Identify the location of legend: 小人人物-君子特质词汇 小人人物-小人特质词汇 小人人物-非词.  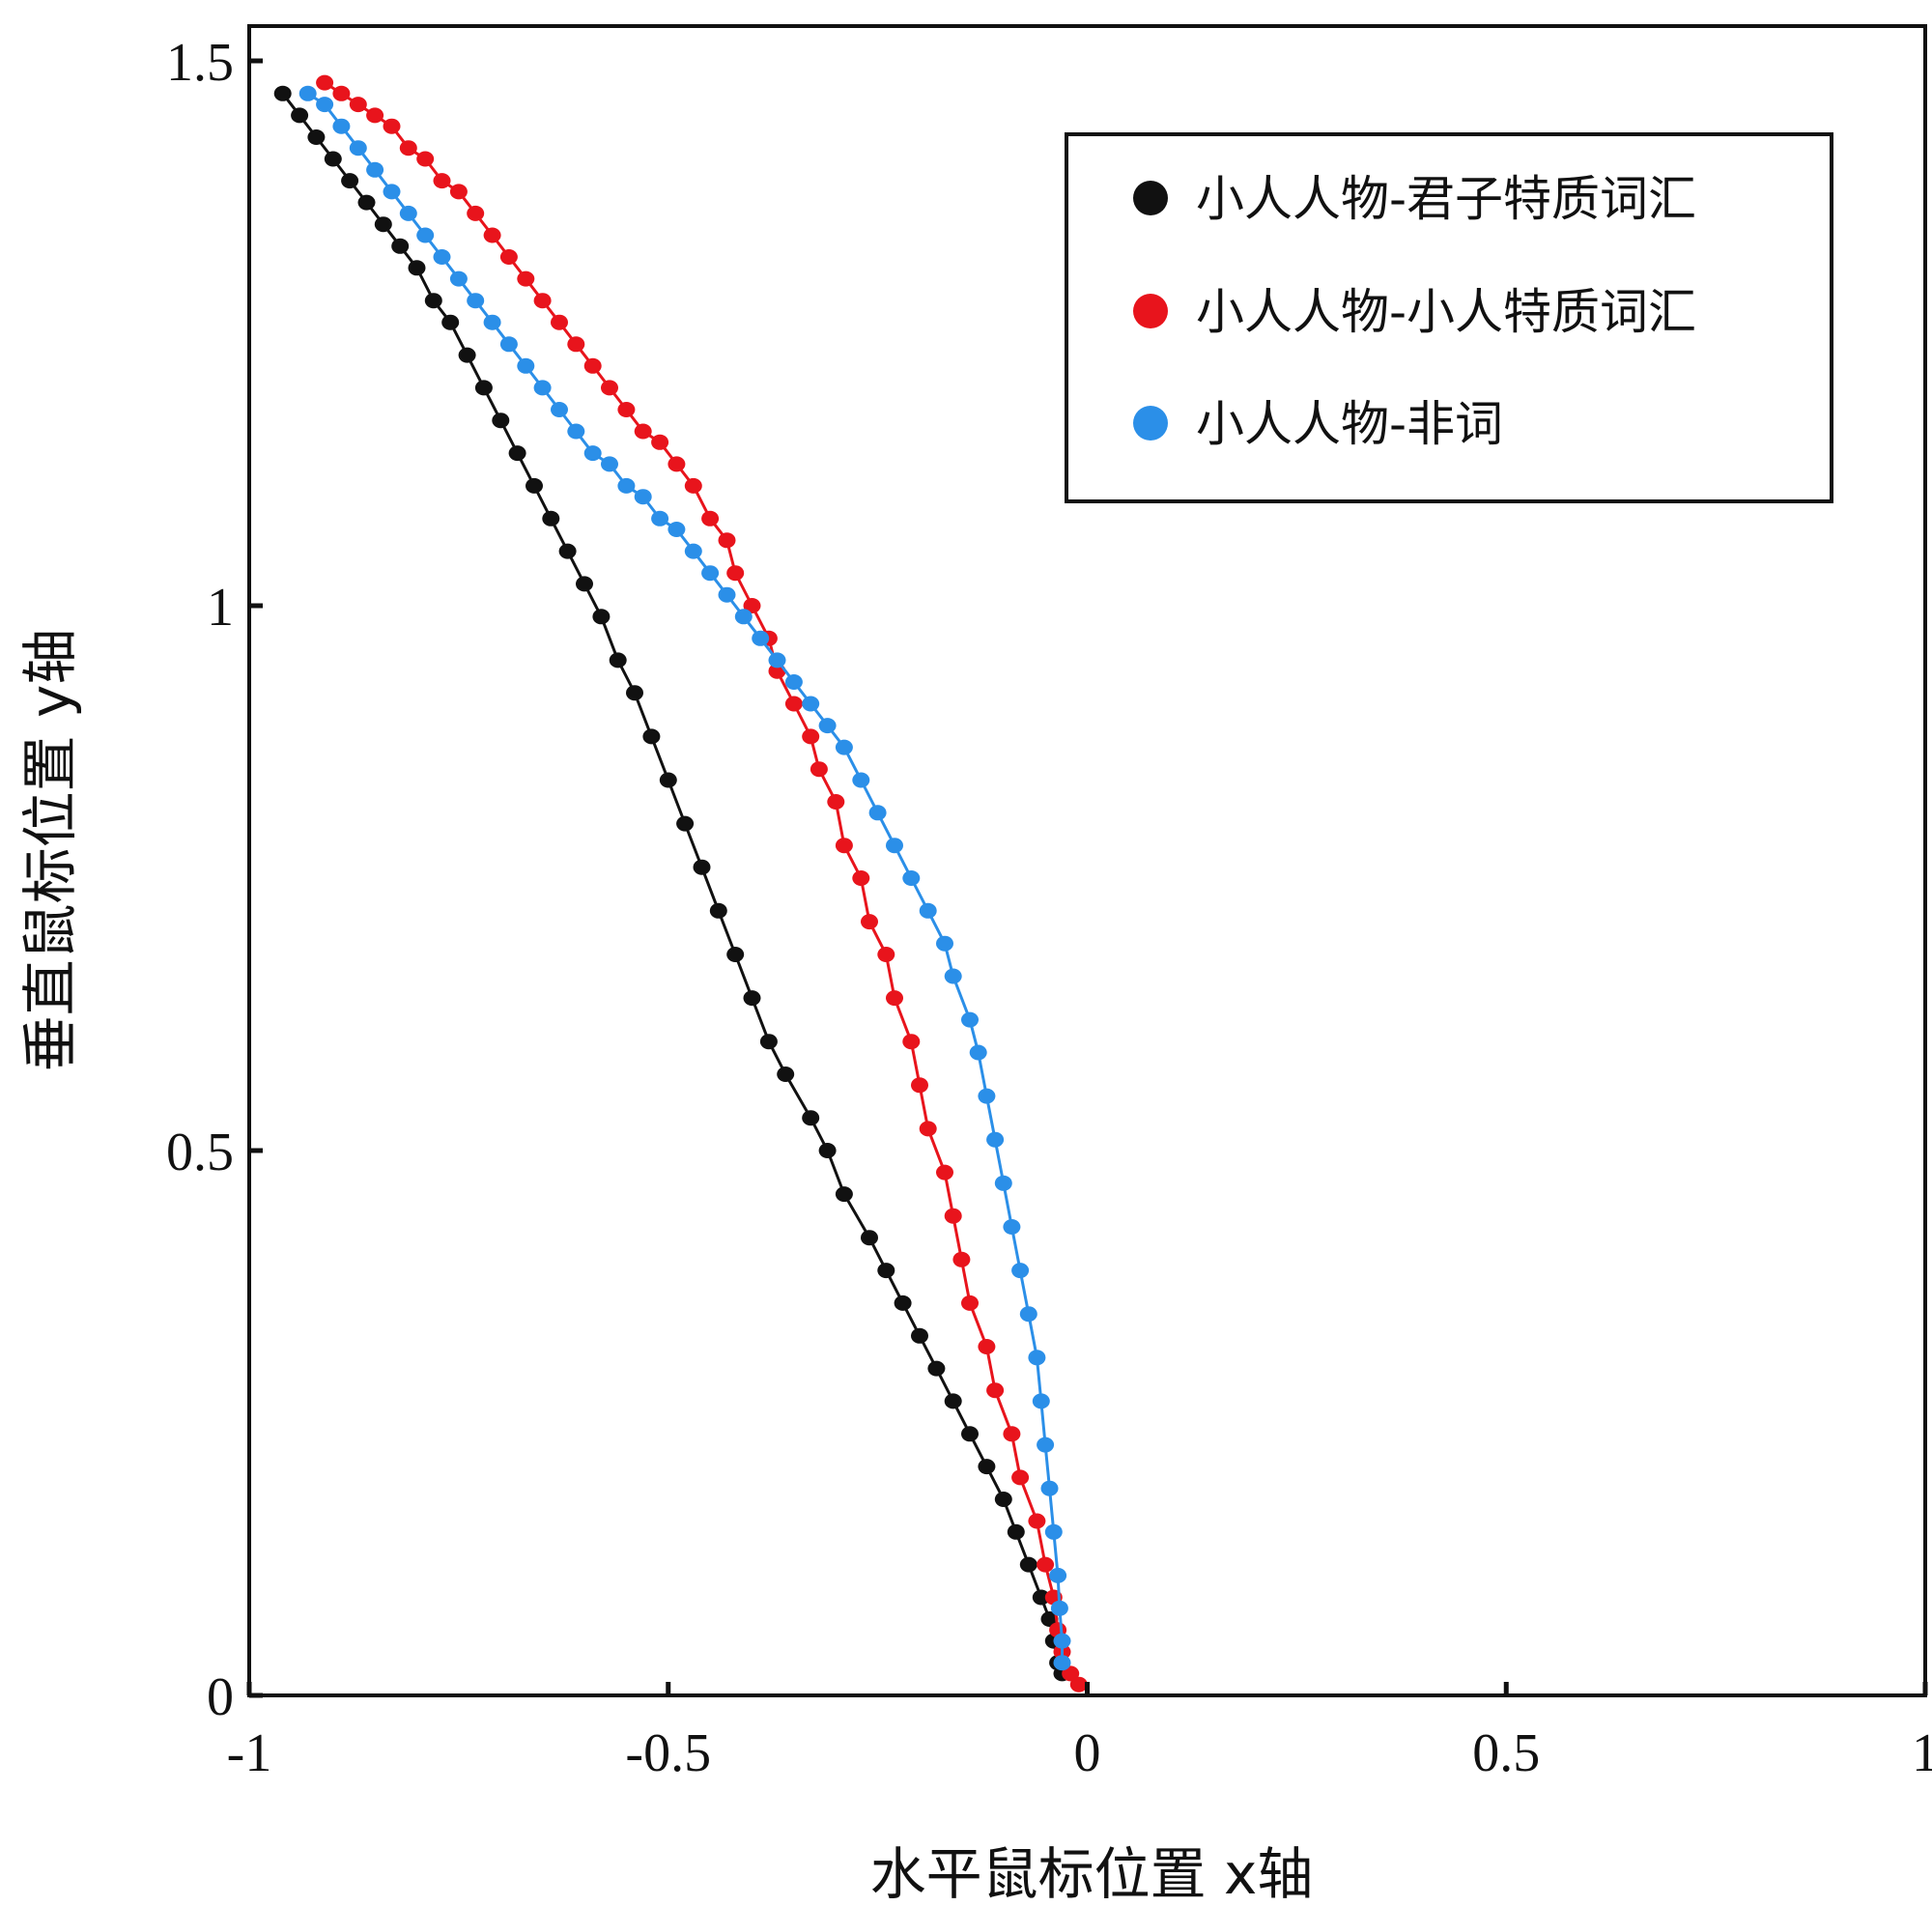
(1449, 317).